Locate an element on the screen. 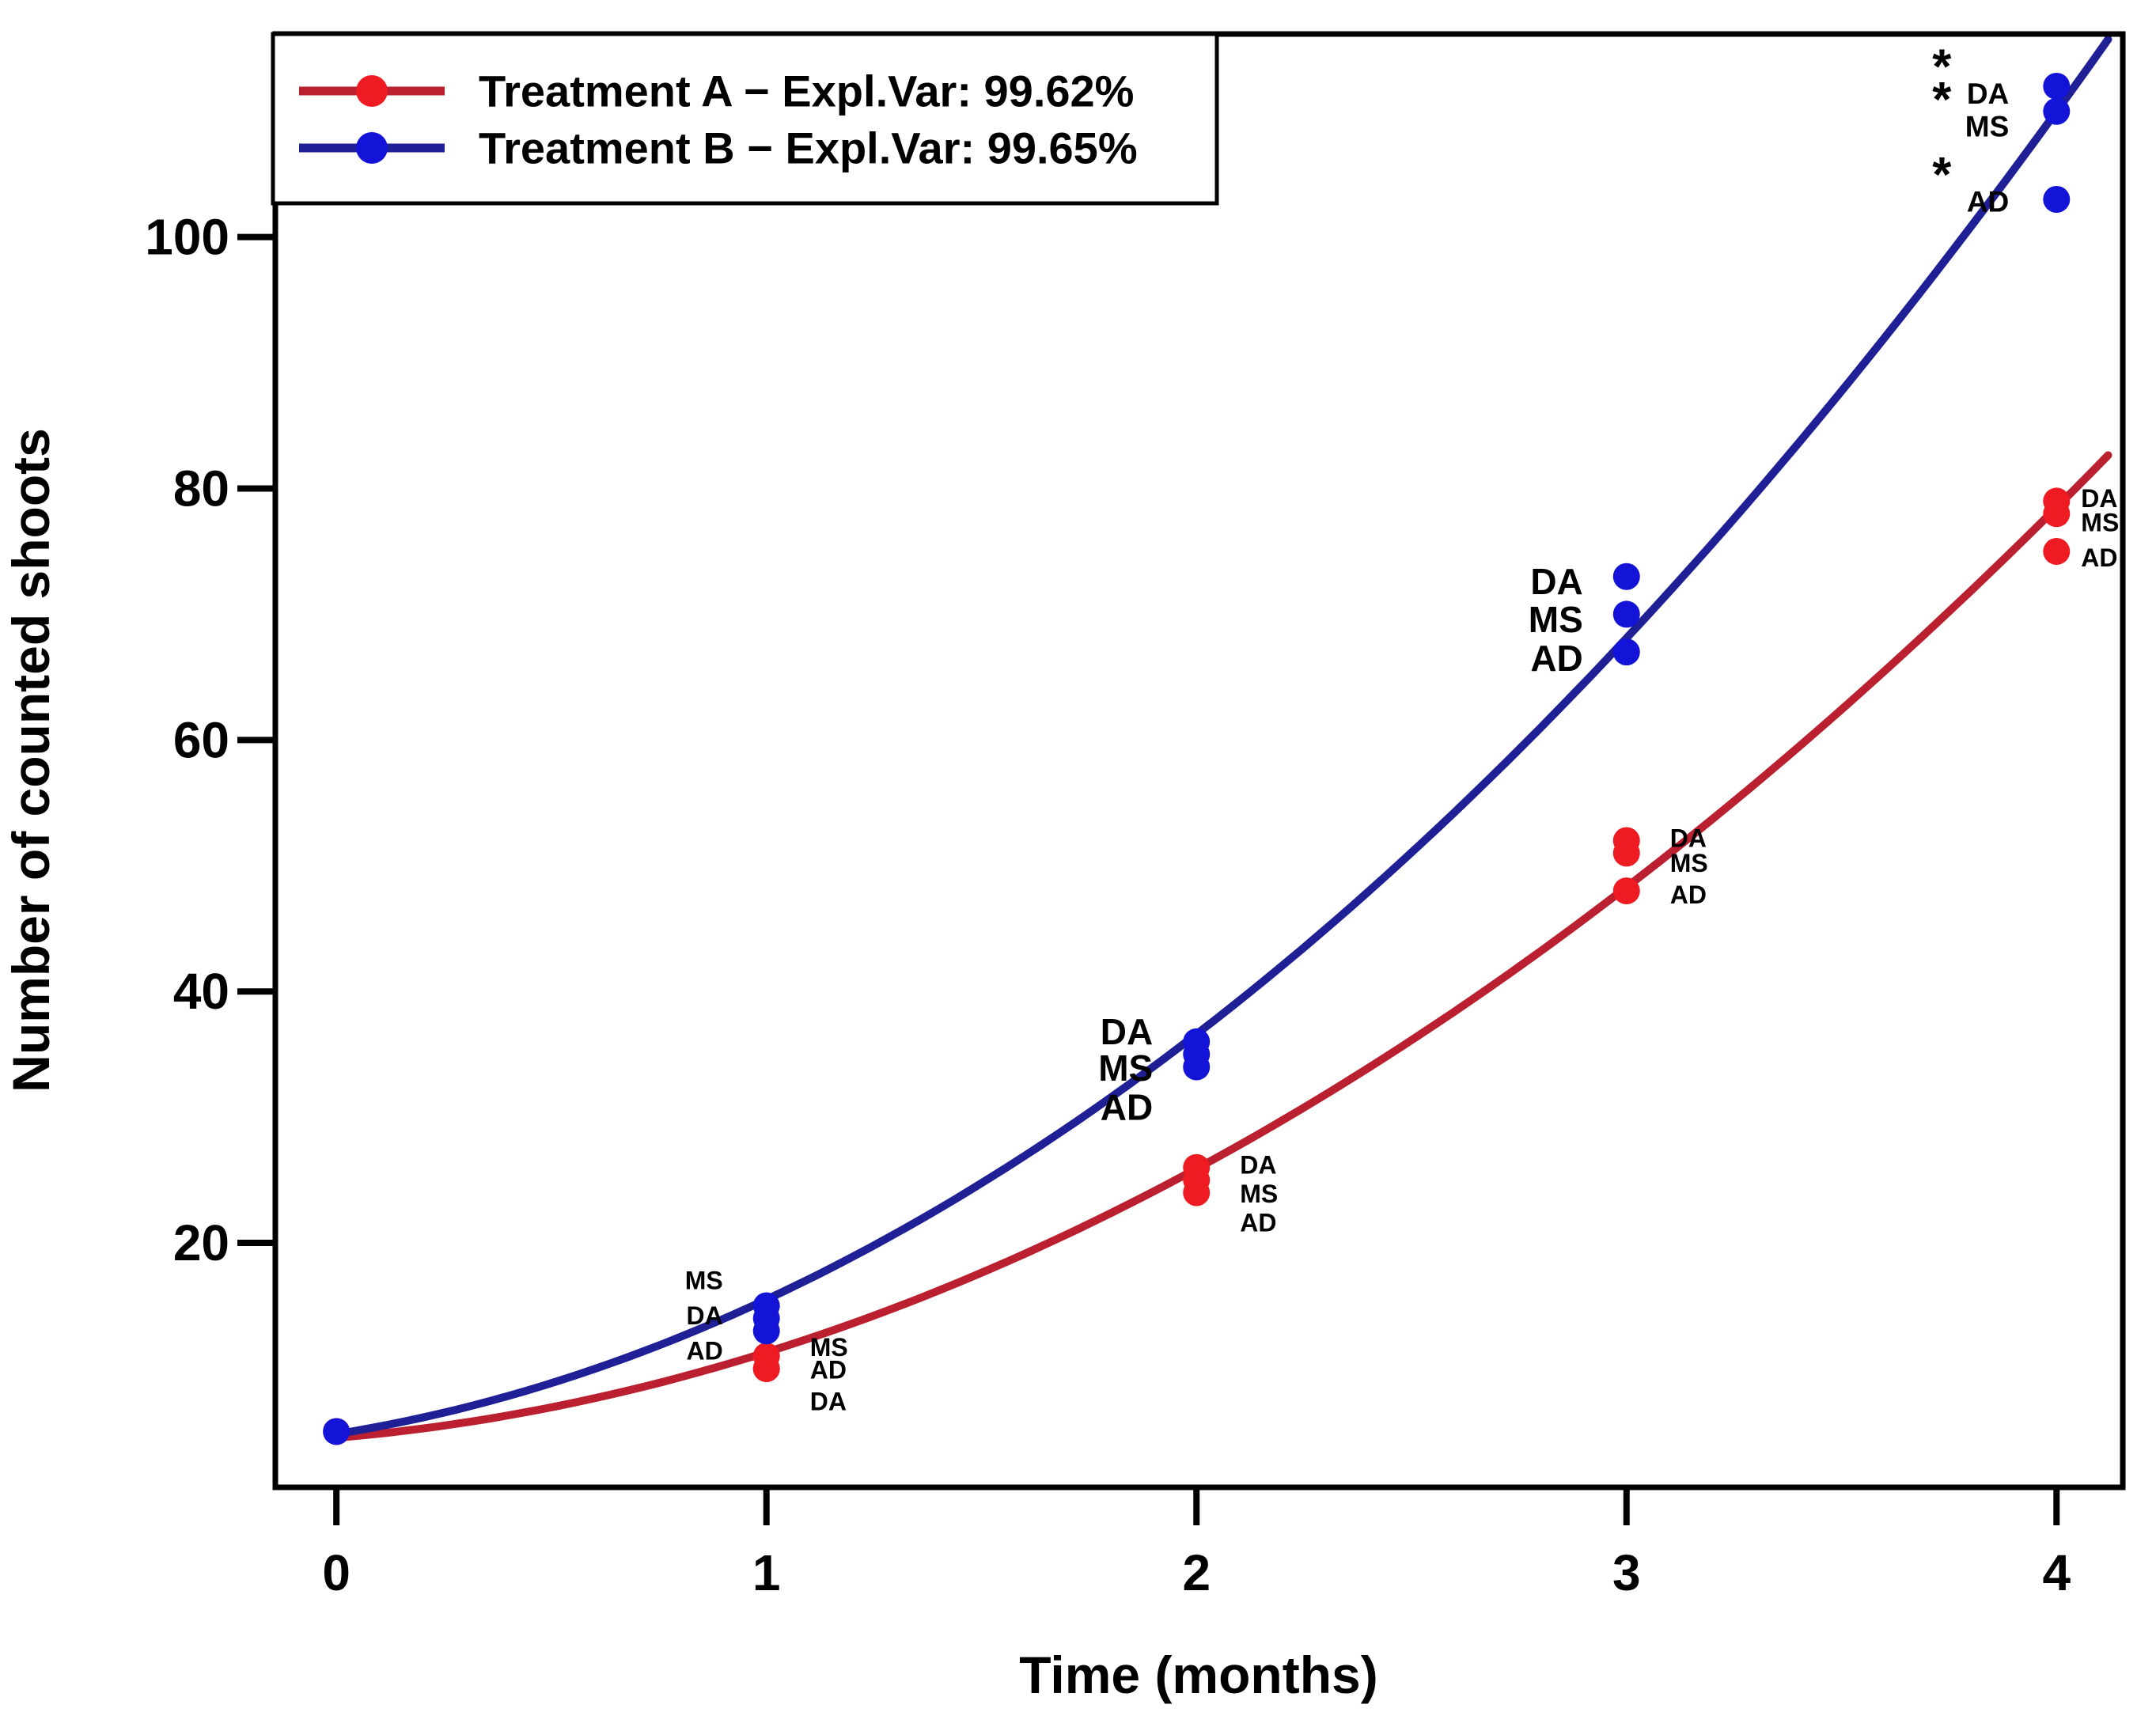 The image size is (2156, 1731). legend-box is located at coordinates (745, 119).